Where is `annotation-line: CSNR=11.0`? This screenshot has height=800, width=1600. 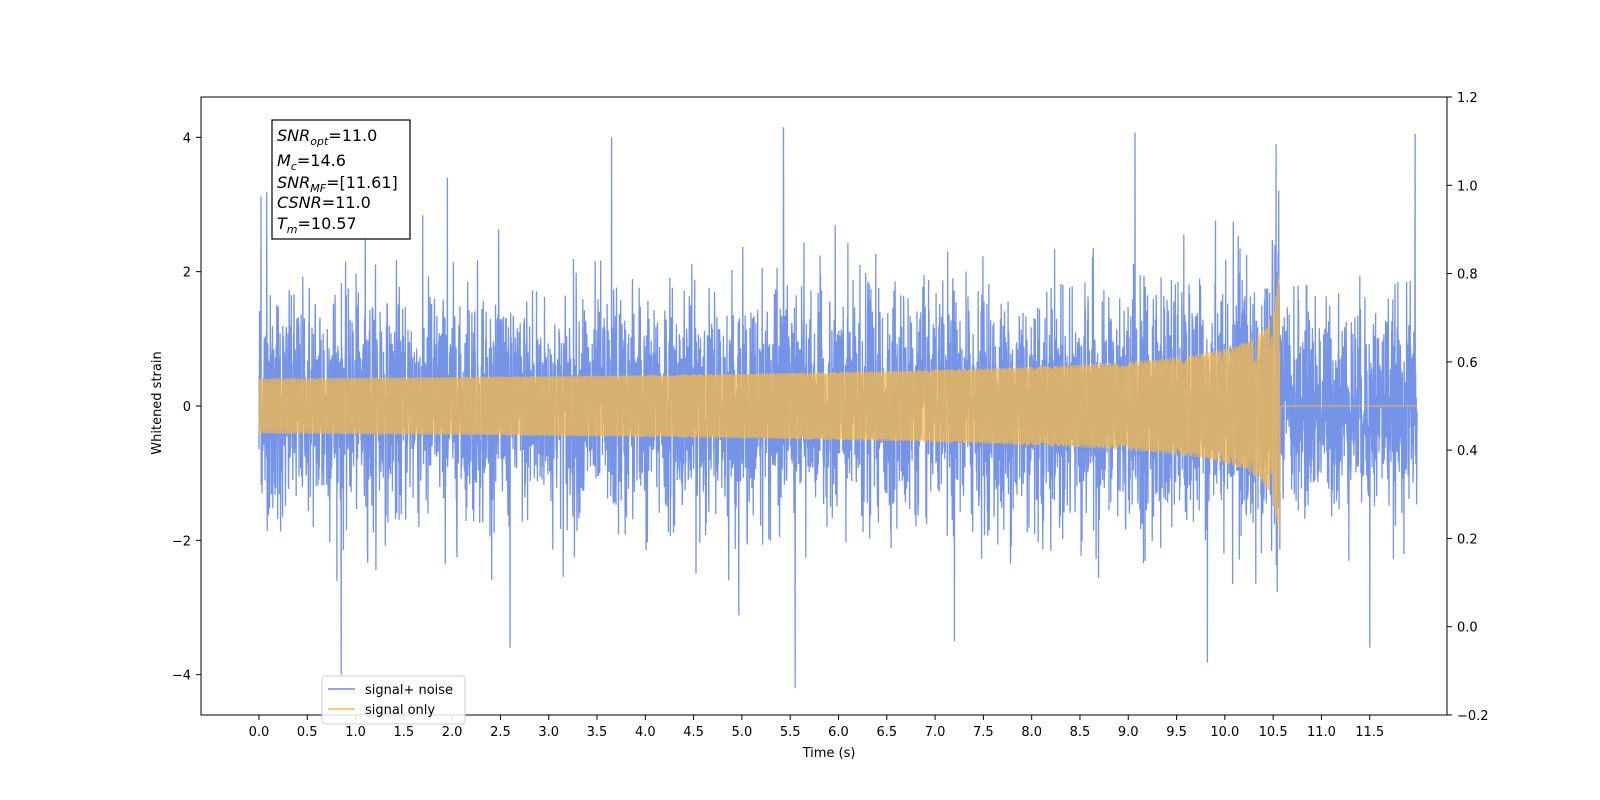
annotation-line: CSNR=11.0 is located at coordinates (324, 202).